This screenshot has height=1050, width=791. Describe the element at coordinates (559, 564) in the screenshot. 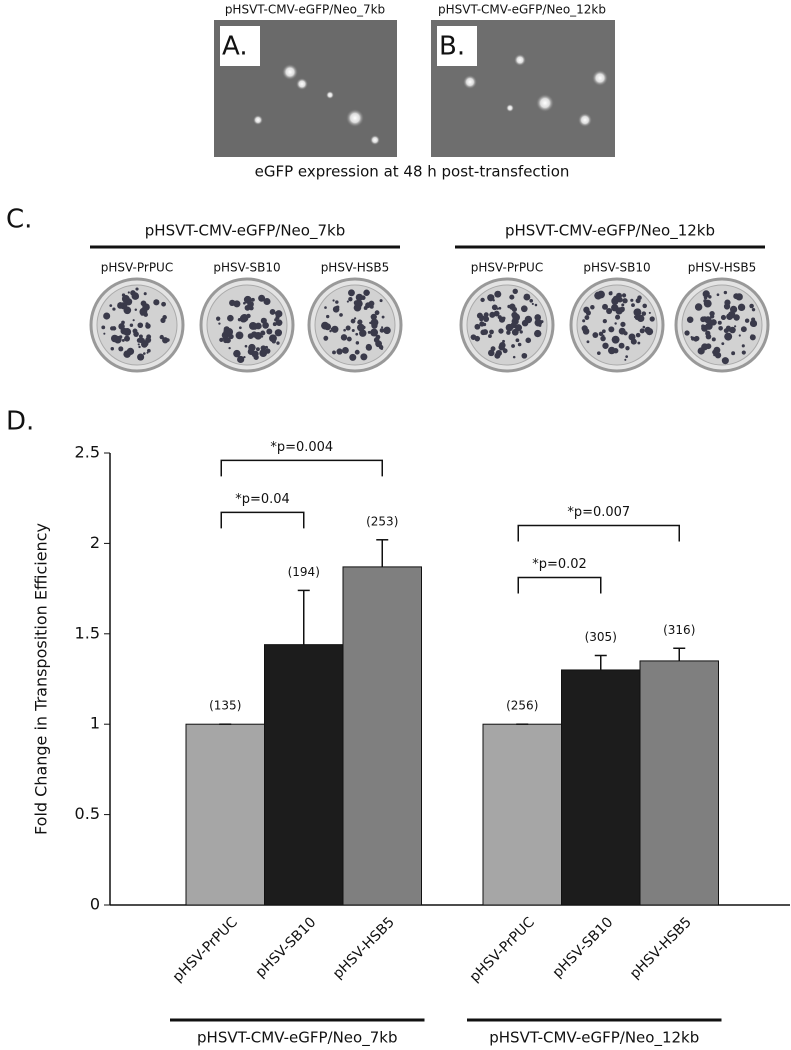

I see `significance-label: *p=0.02` at that location.